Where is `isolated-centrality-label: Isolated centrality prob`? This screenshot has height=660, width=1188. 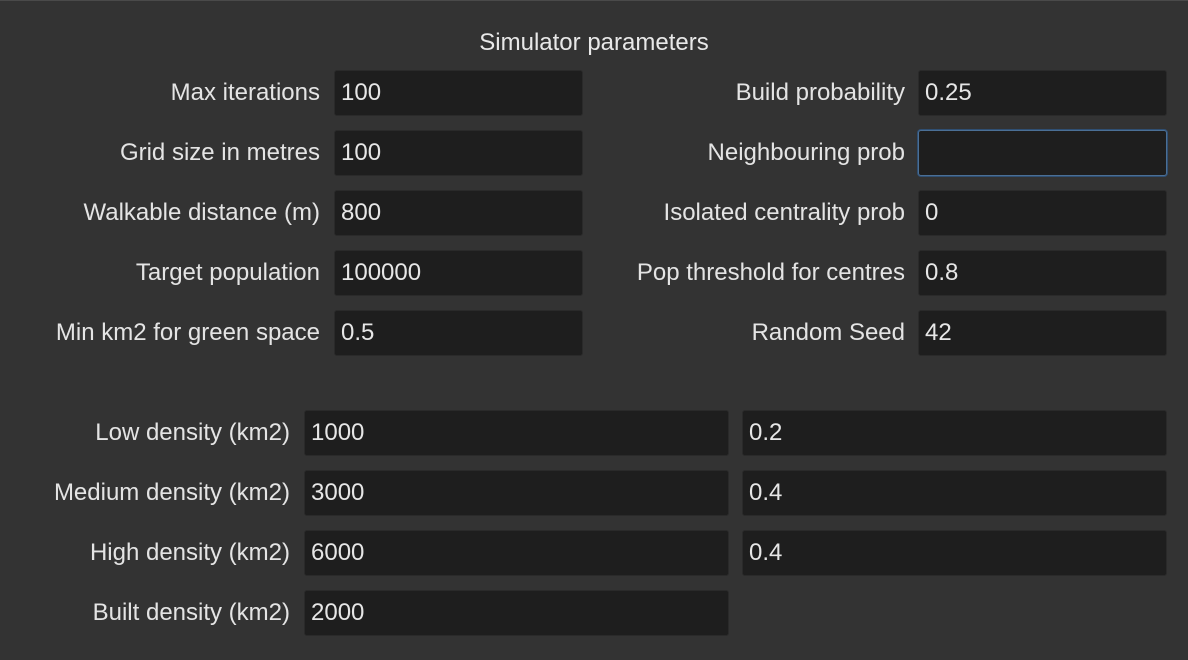
isolated-centrality-label: Isolated centrality prob is located at coordinates (784, 212).